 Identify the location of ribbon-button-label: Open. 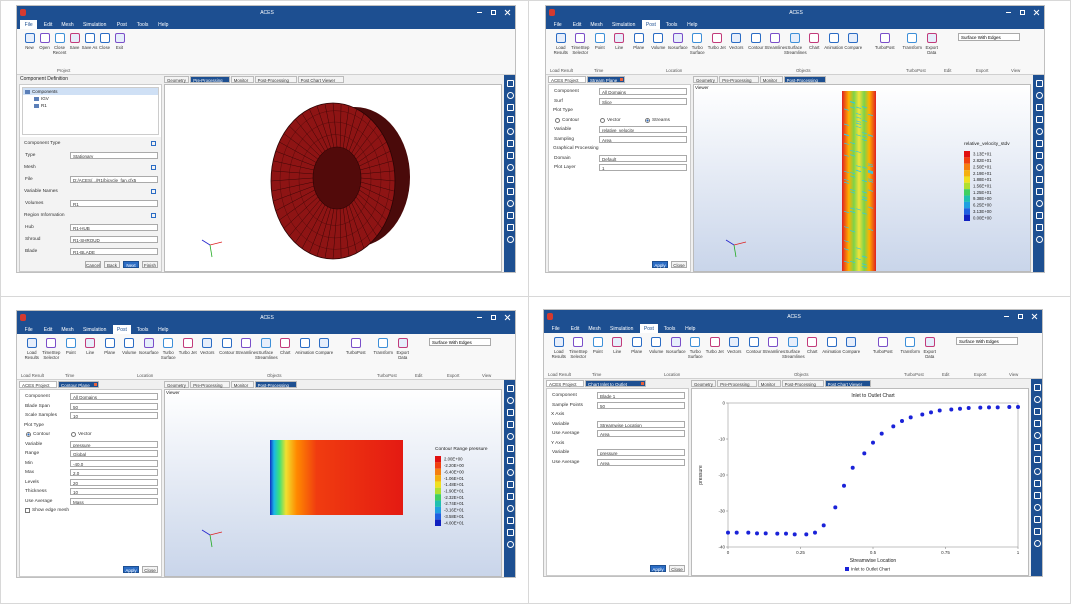
(44, 47).